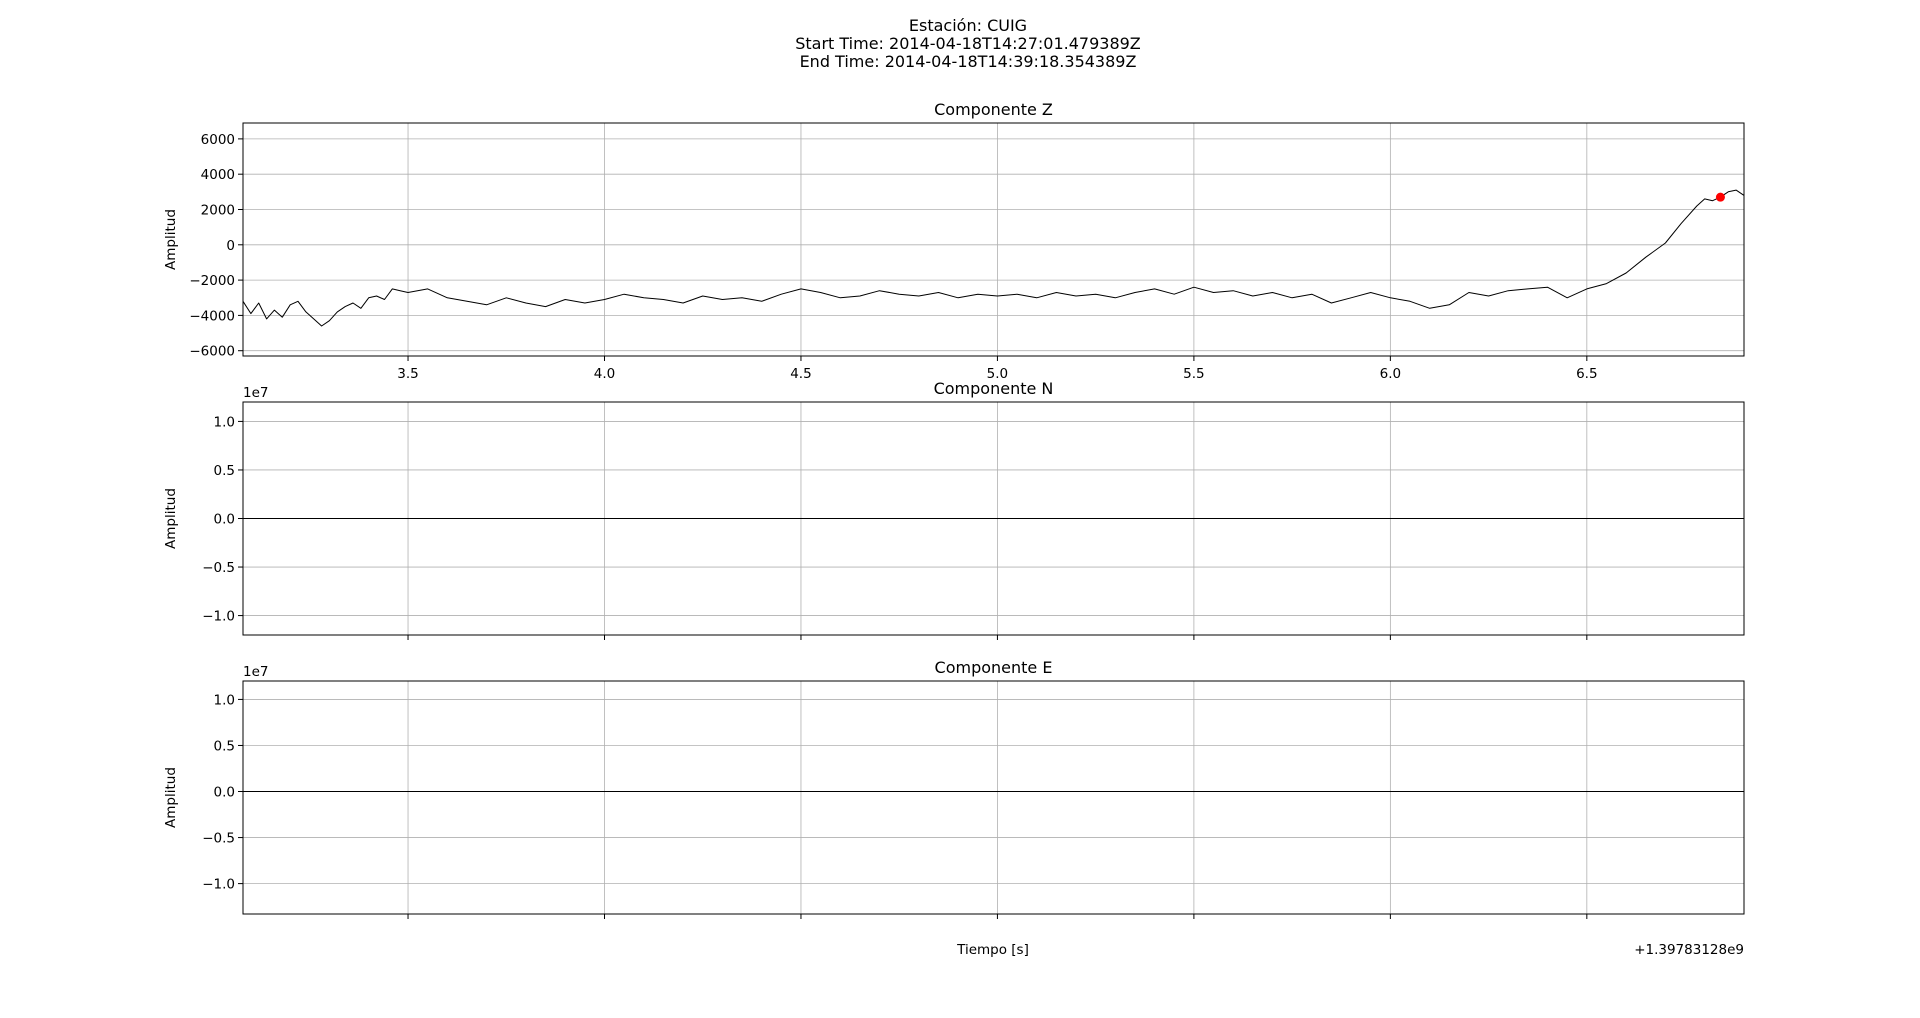 This screenshot has width=1920, height=1018. What do you see at coordinates (604, 374) in the screenshot?
I see `x-tick-label: 4.0` at bounding box center [604, 374].